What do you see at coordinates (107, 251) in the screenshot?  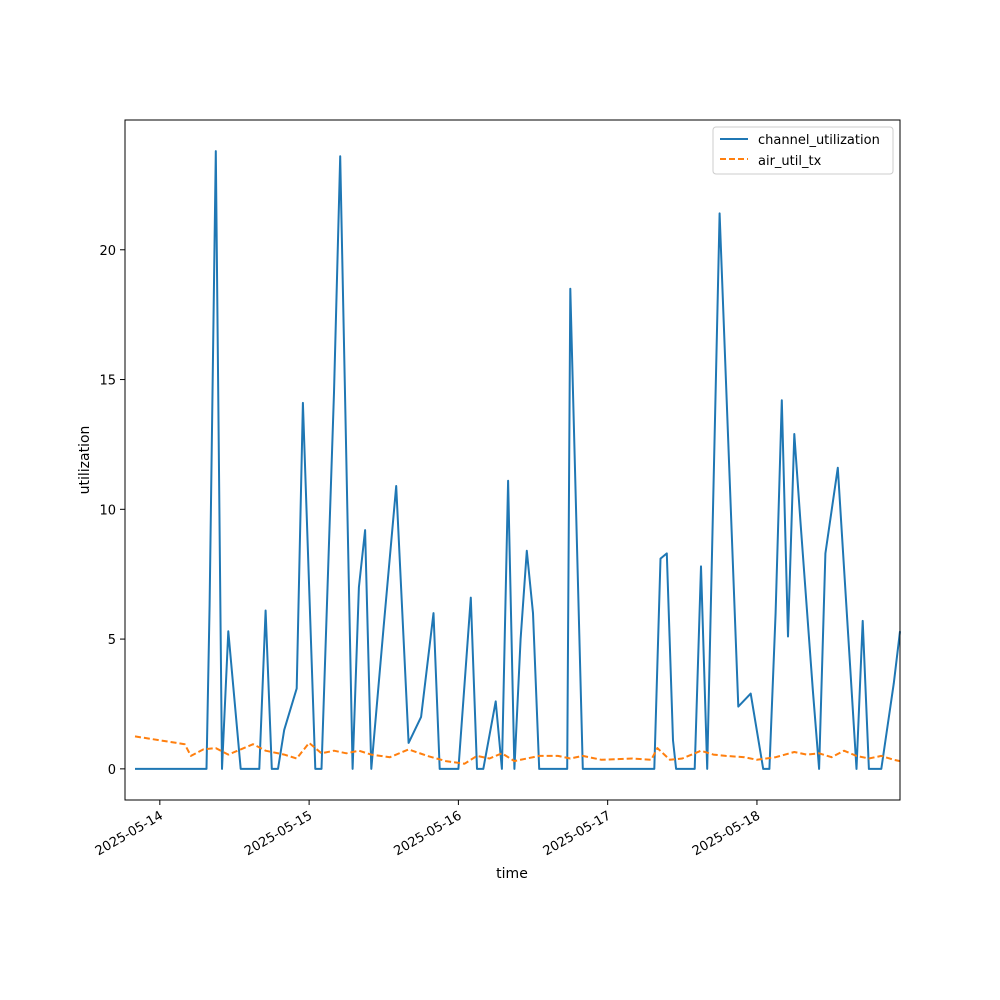 I see `y-tick-label: 20` at bounding box center [107, 251].